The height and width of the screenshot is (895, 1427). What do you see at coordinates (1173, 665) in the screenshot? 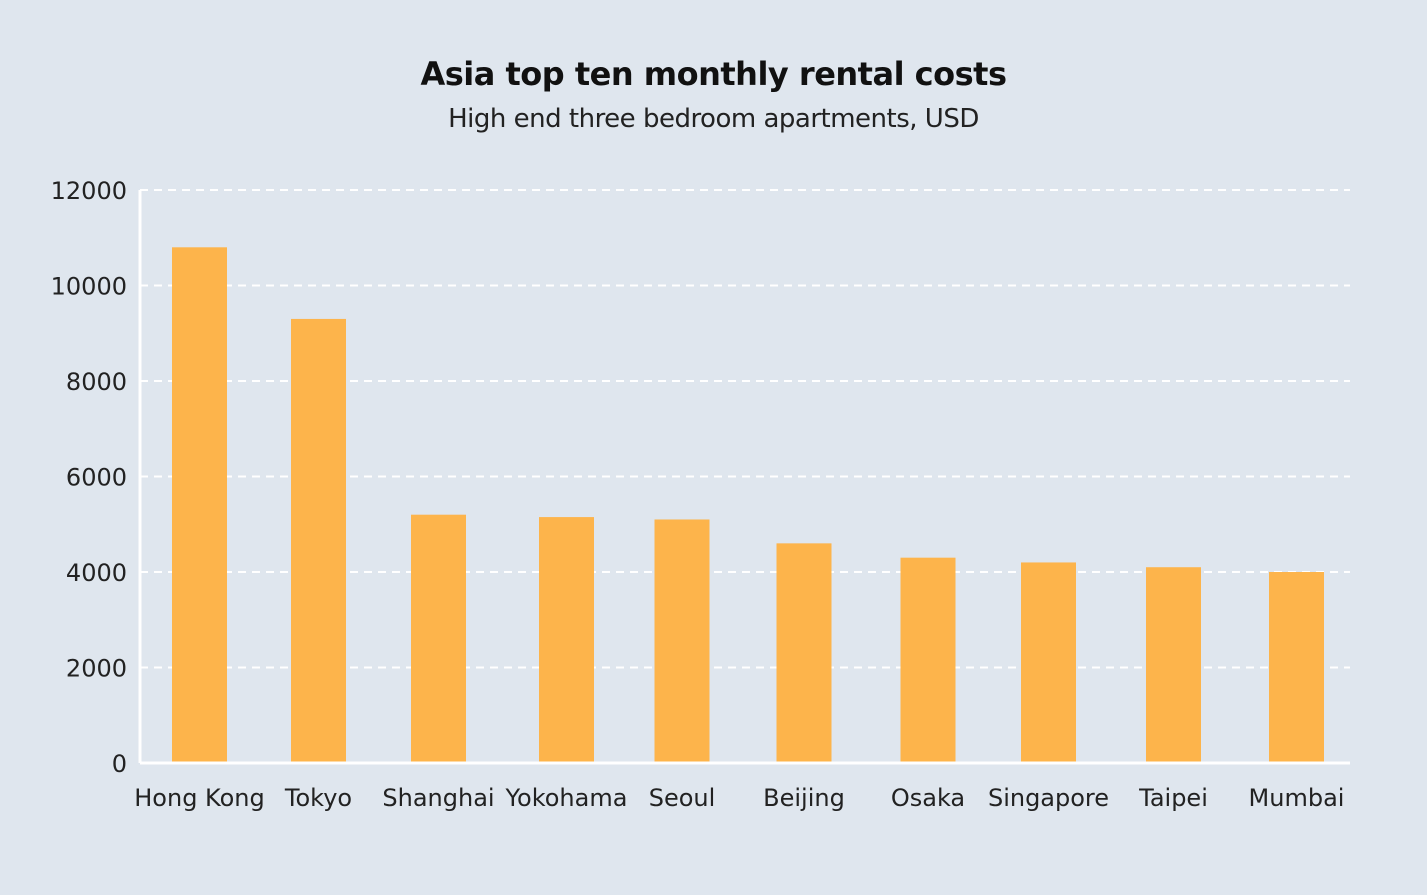
I see `bar-taipei` at bounding box center [1173, 665].